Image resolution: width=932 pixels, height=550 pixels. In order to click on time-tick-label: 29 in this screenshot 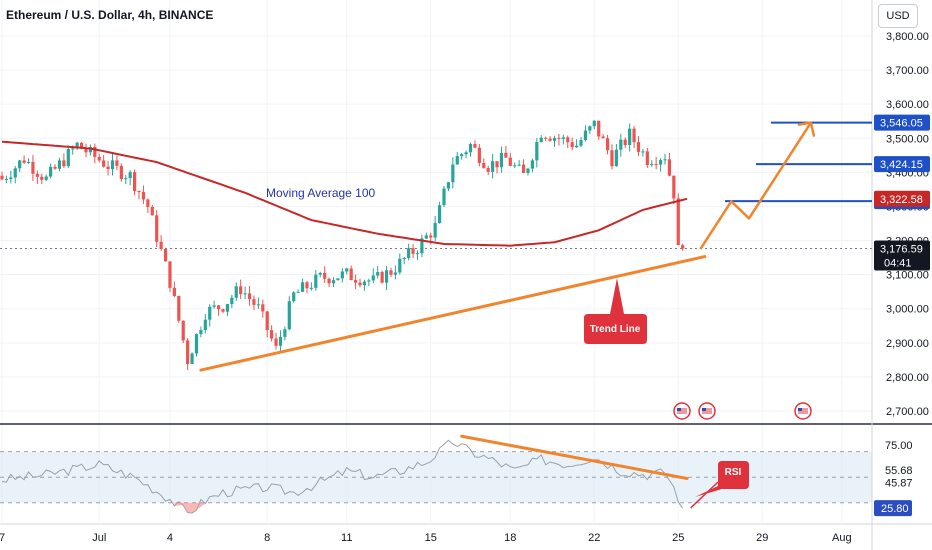, I will do `click(762, 538)`.